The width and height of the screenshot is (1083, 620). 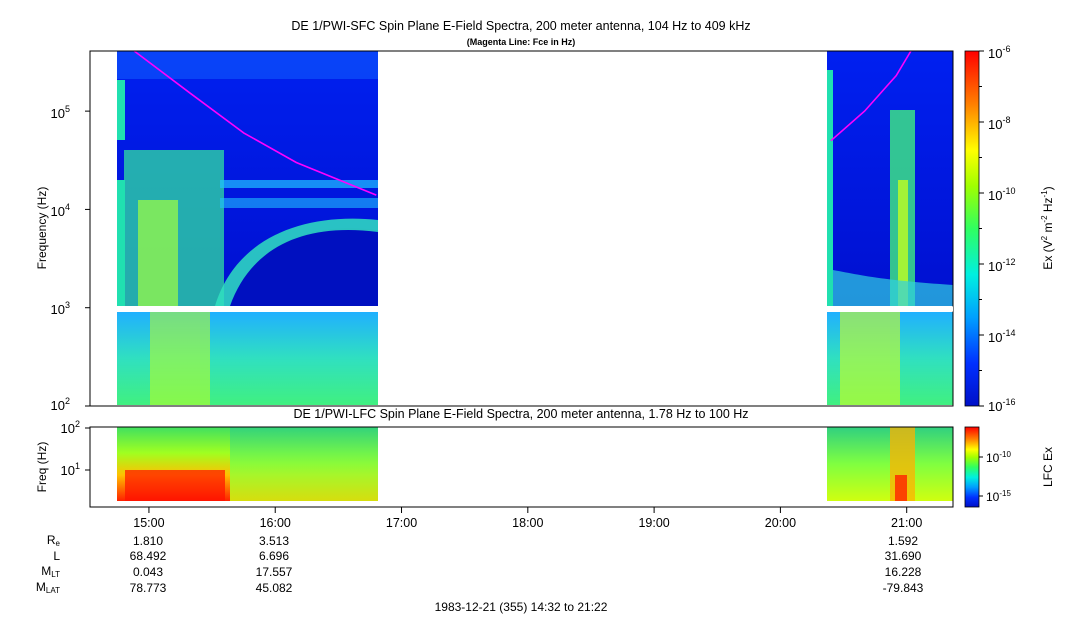 What do you see at coordinates (521, 607) in the screenshot?
I see `footer-time-range: 1983-12-21 (355) 14:32 to 21:22` at bounding box center [521, 607].